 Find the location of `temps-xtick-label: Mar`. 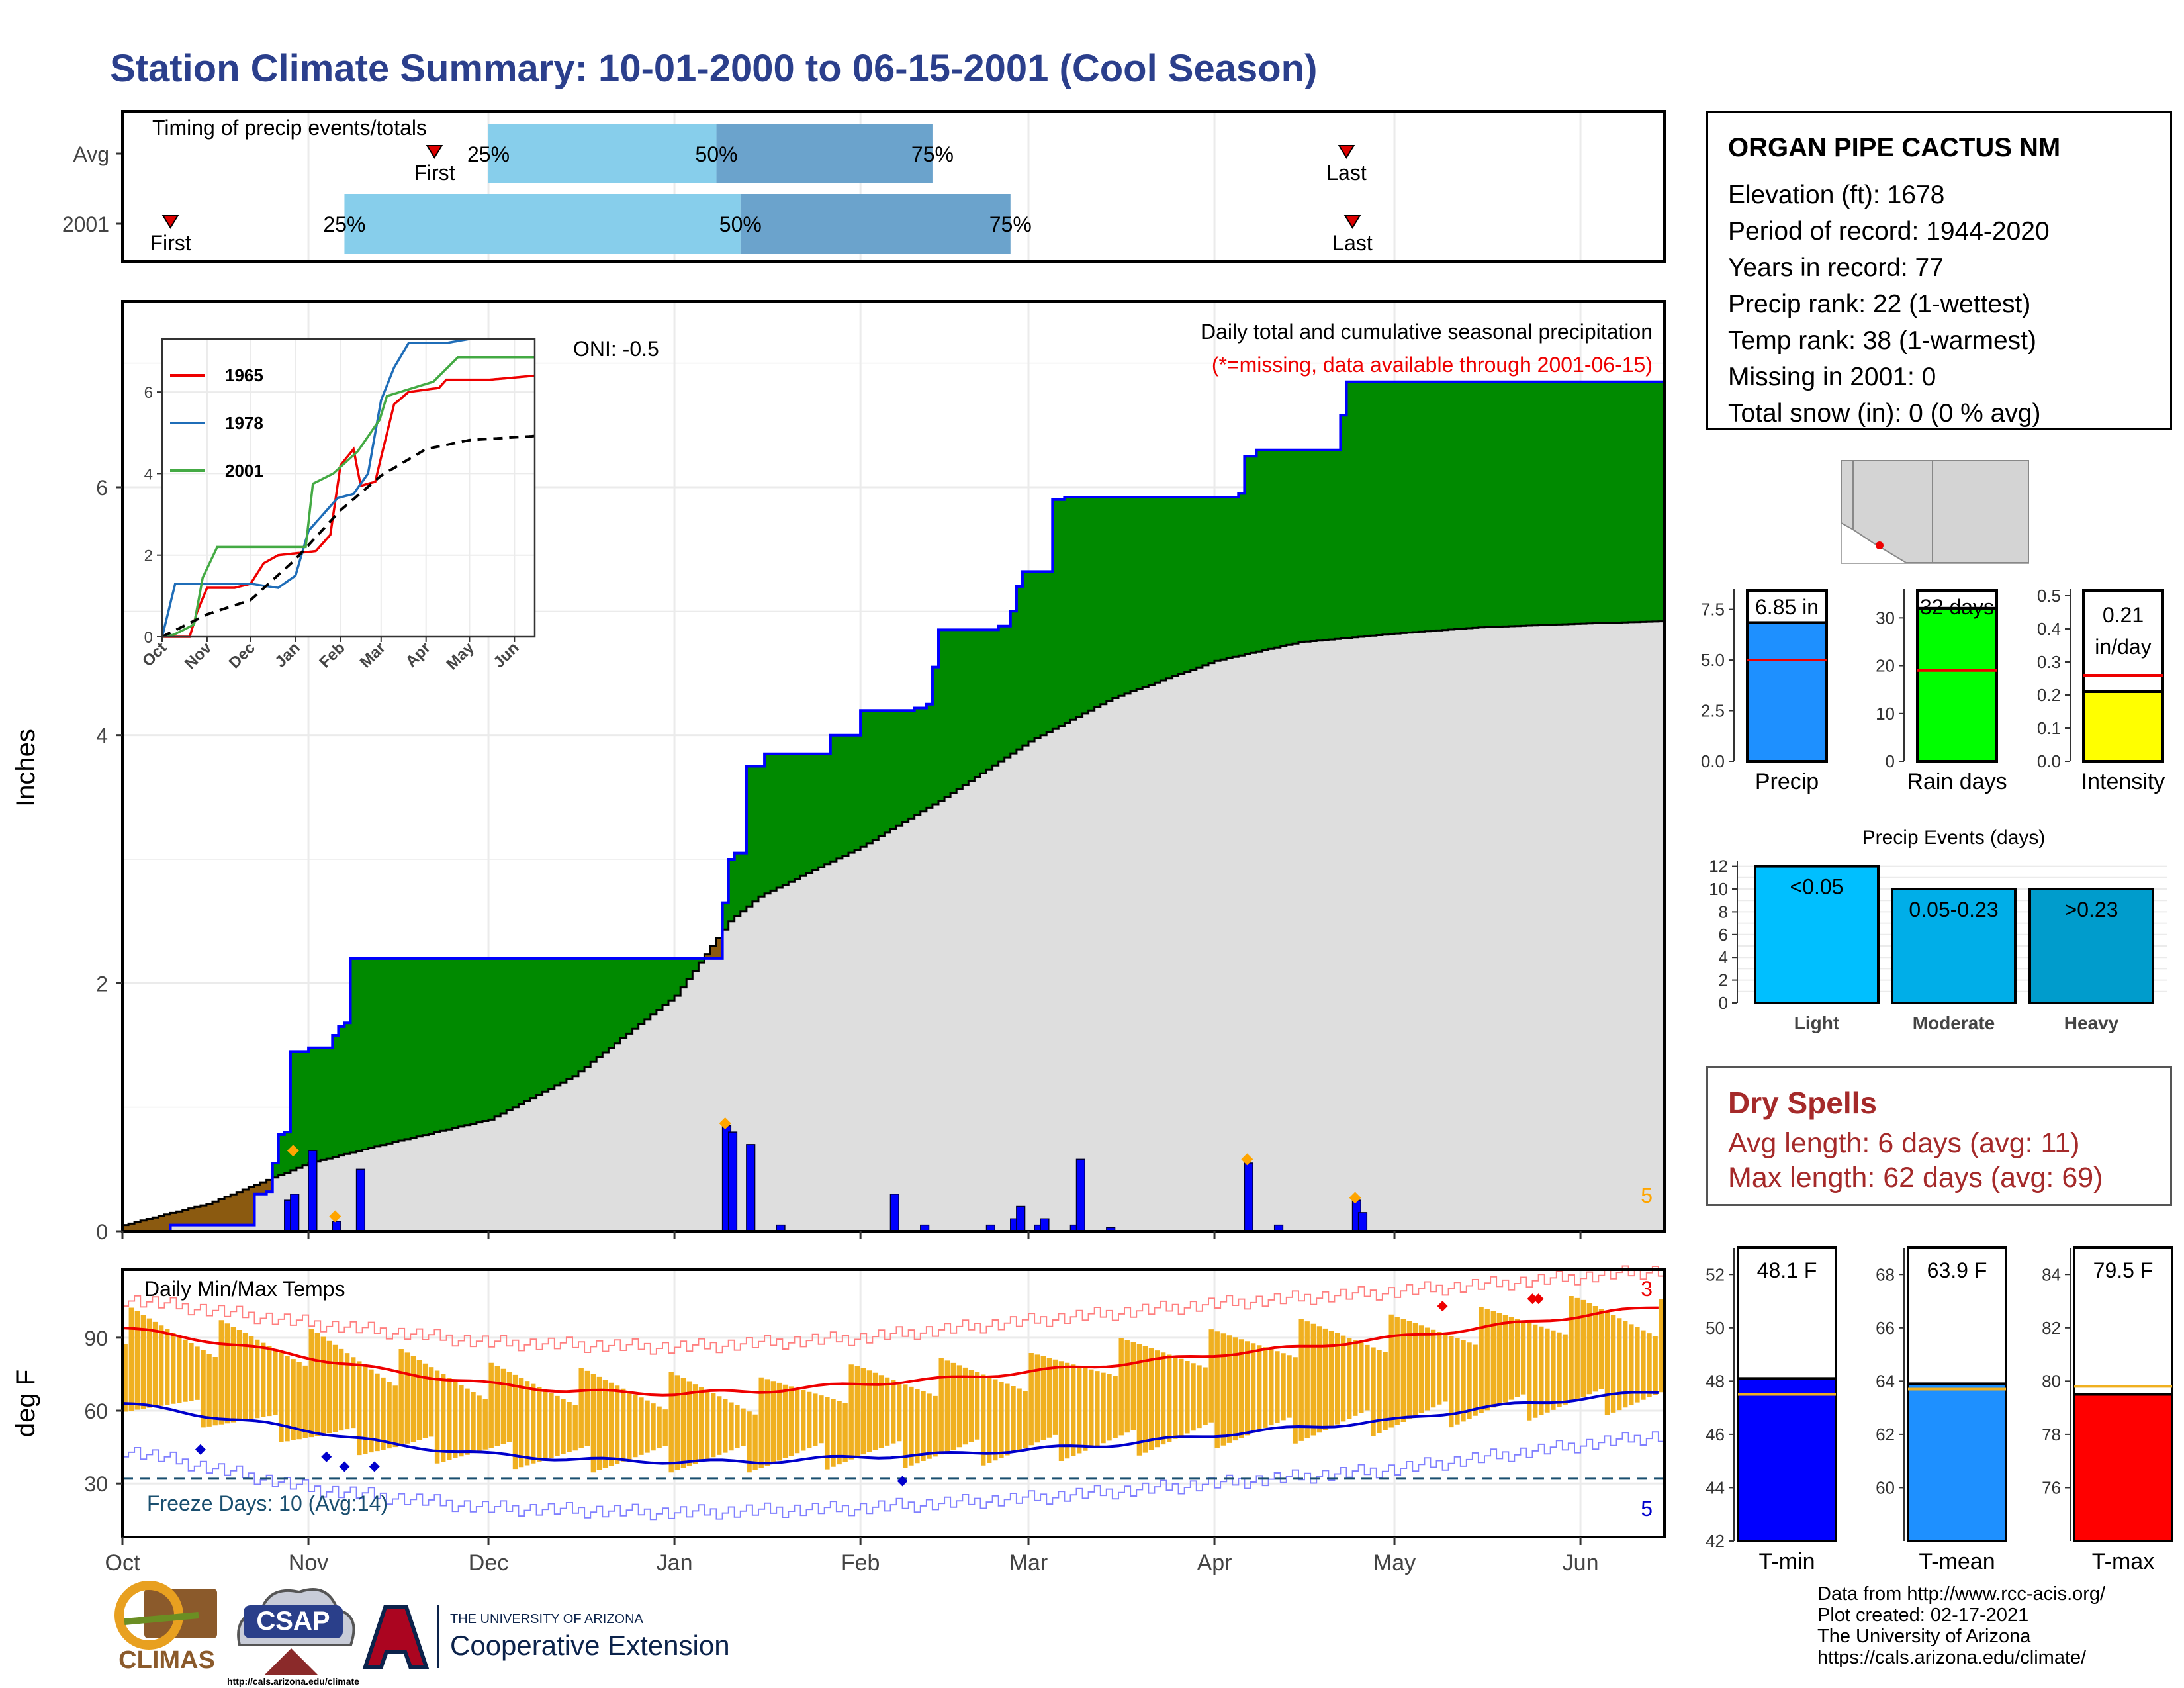

temps-xtick-label: Mar is located at coordinates (1028, 1562).